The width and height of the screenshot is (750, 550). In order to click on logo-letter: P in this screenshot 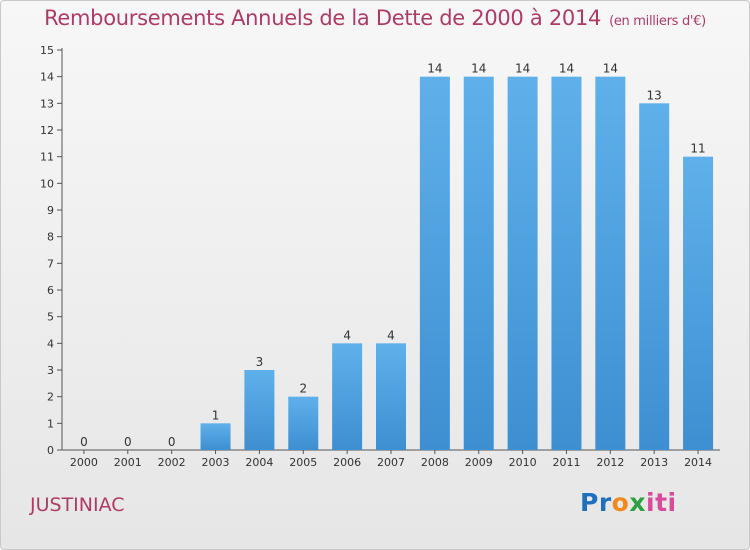, I will do `click(589, 502)`.